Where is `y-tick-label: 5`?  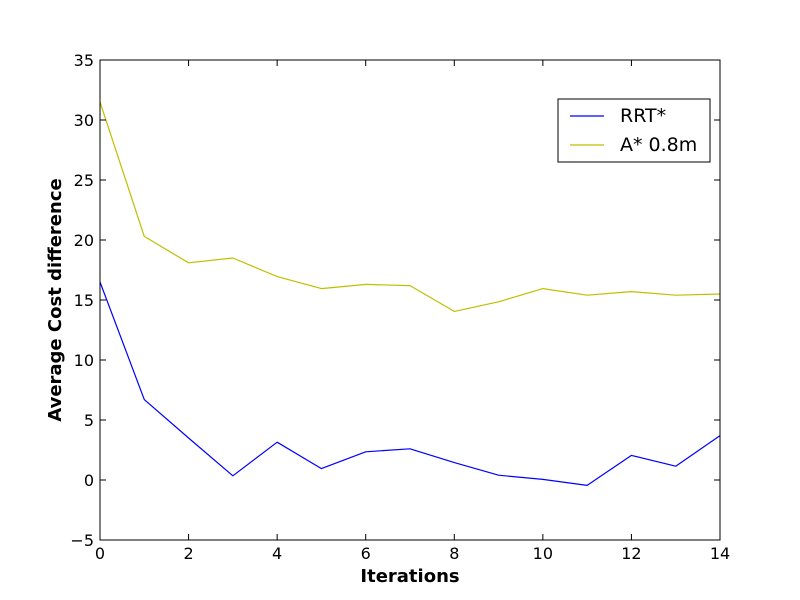 y-tick-label: 5 is located at coordinates (89, 420).